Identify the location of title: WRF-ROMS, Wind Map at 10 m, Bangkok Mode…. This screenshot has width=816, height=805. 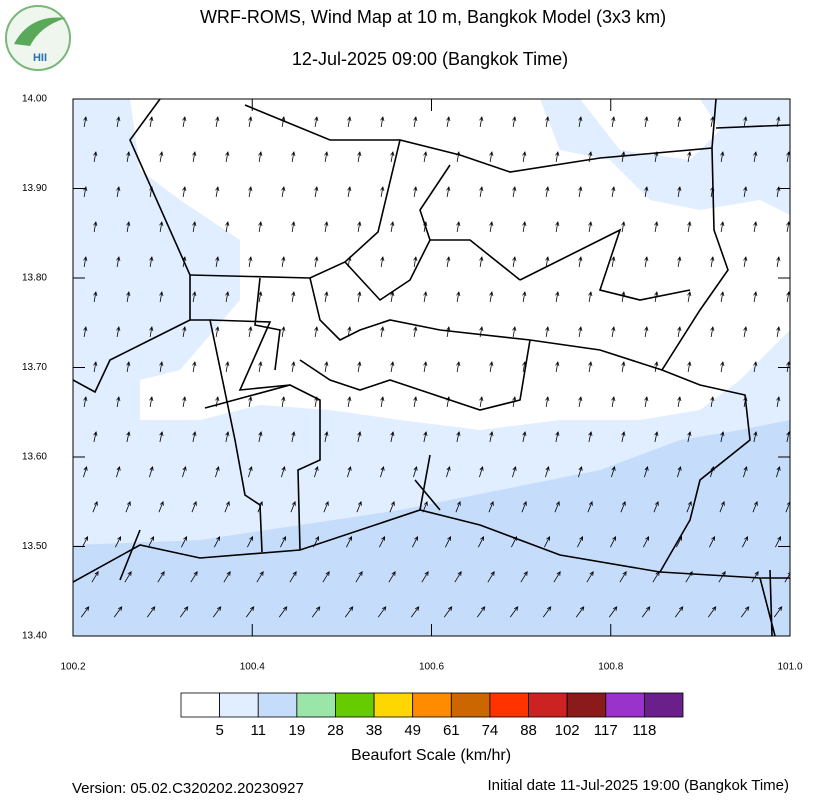
(433, 17).